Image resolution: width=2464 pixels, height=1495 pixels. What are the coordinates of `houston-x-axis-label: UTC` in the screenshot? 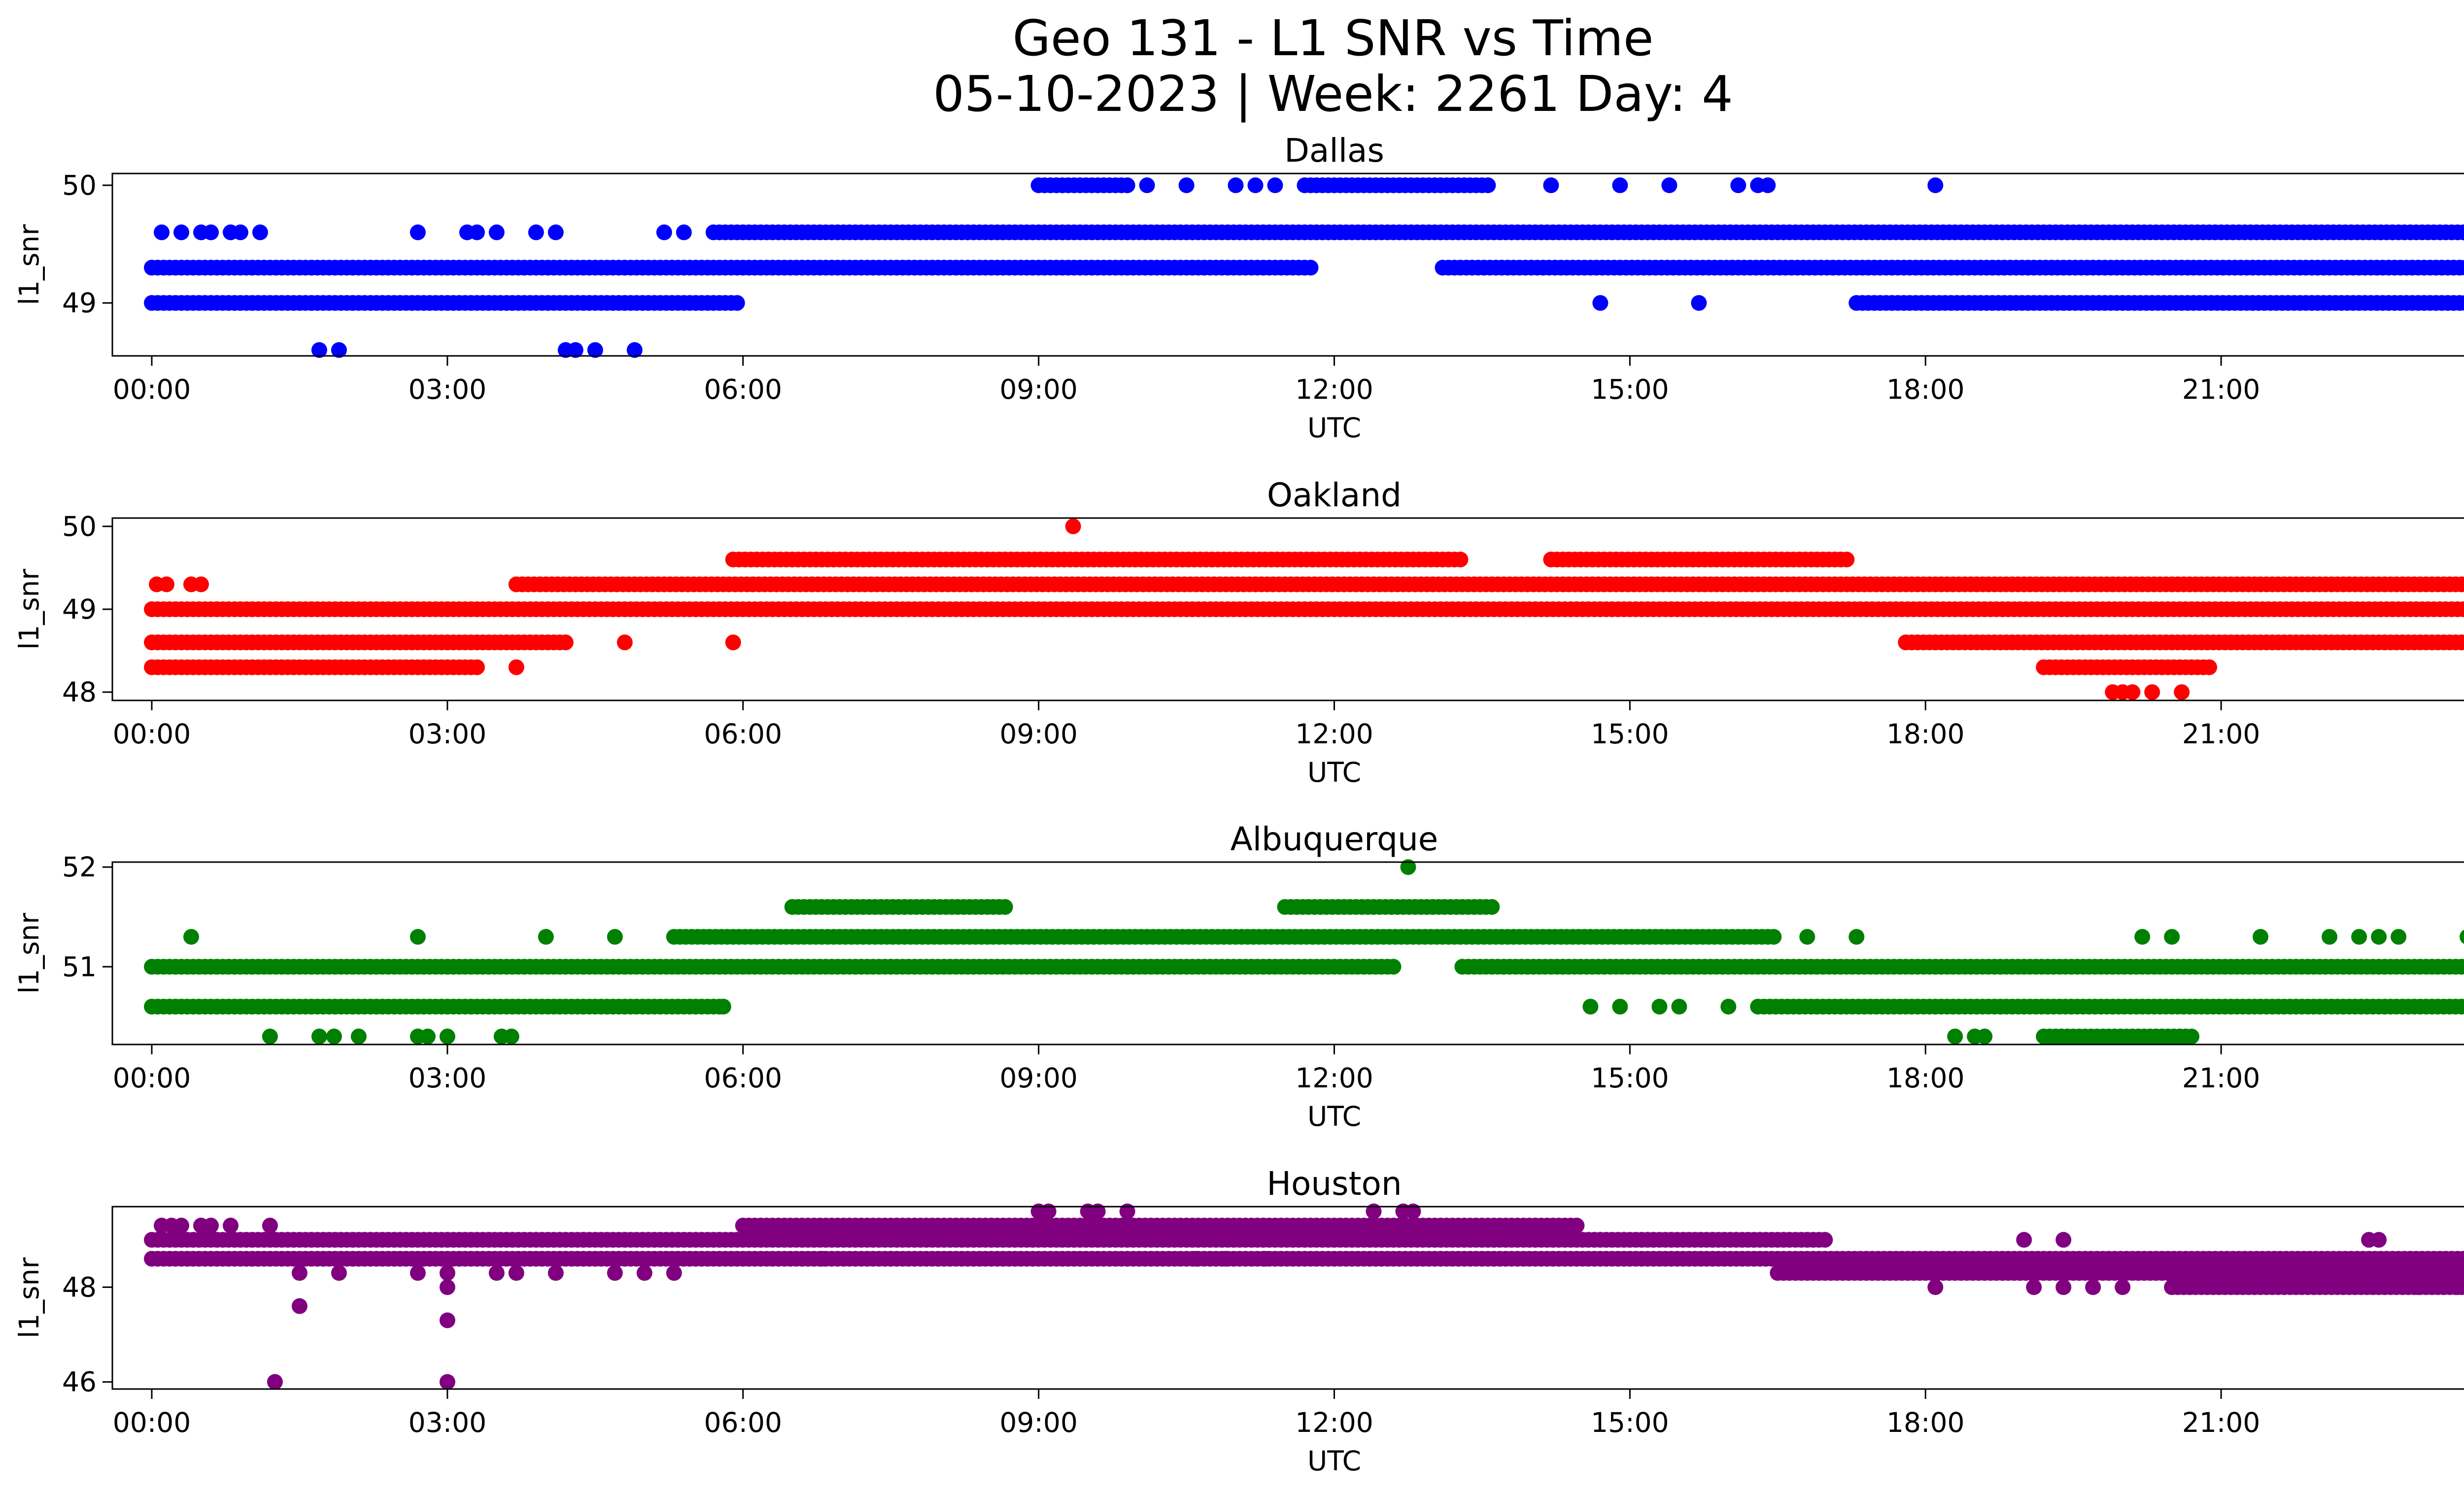 It's located at (1334, 1461).